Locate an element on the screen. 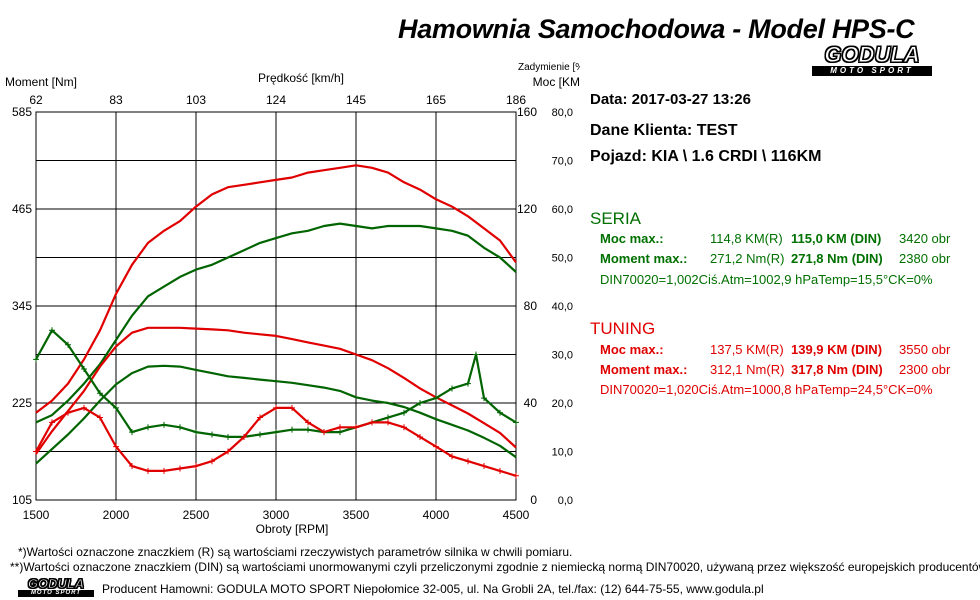  x-tick-label: 2500 is located at coordinates (196, 515).